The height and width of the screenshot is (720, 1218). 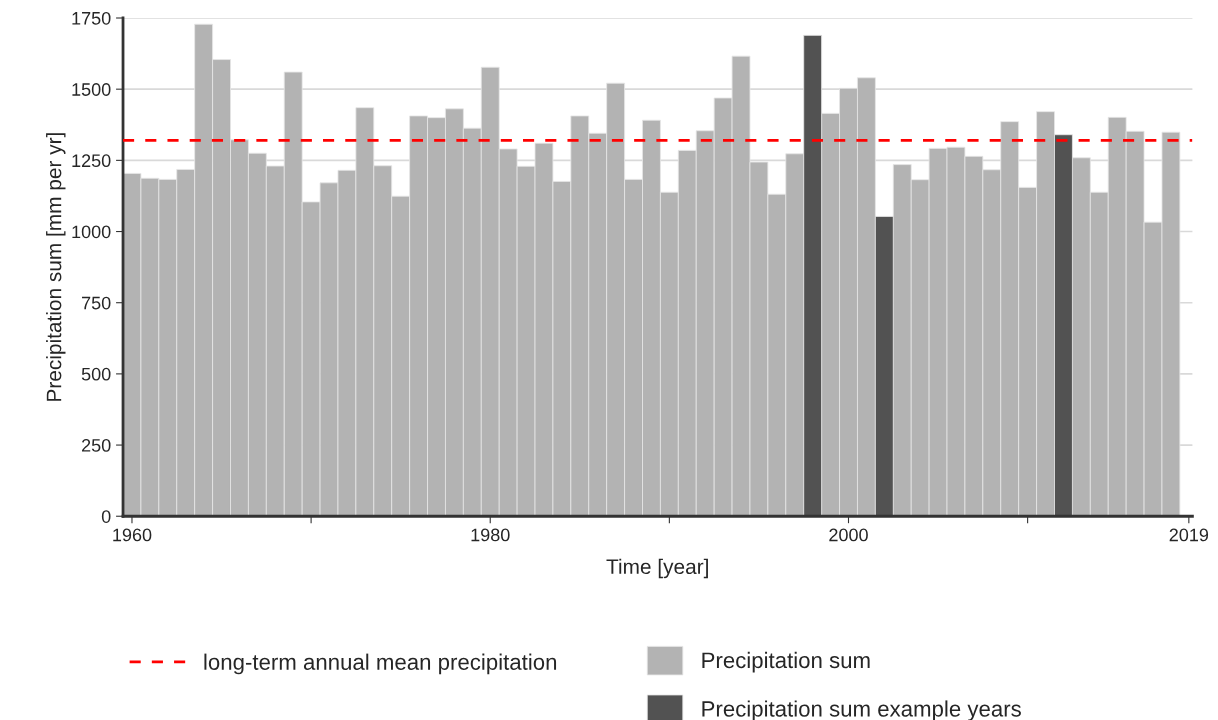 What do you see at coordinates (56, 267) in the screenshot?
I see `y-axis-title: Precipitation sum [mm per yr]` at bounding box center [56, 267].